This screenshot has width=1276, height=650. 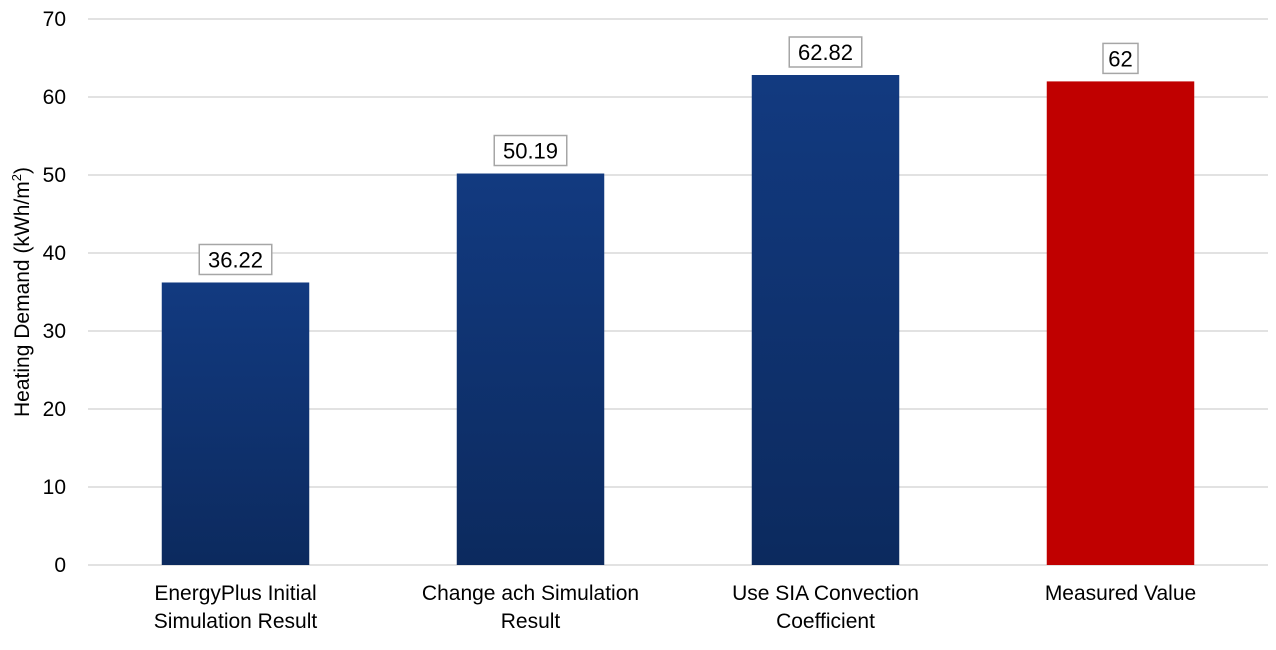 I want to click on category-label: Change ach Simulation, so click(x=530, y=593).